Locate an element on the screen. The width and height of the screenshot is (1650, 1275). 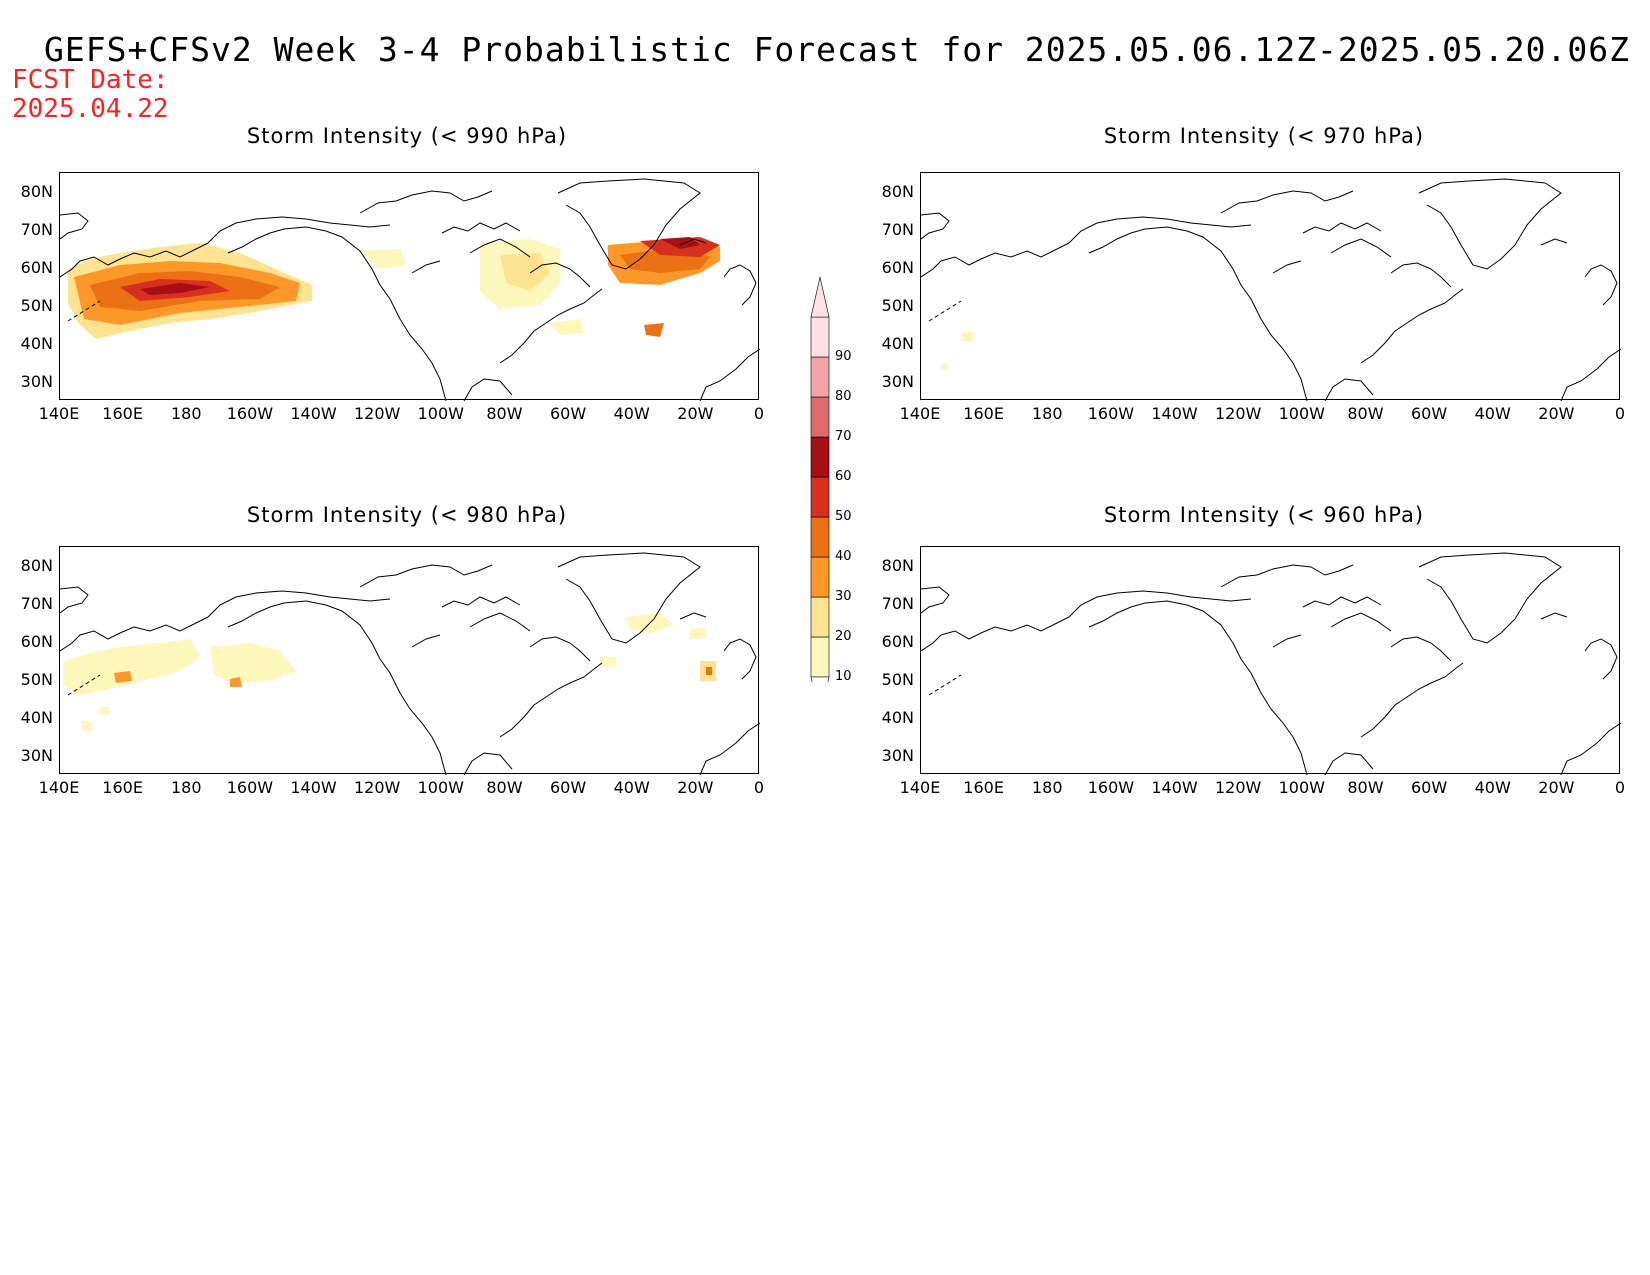
panel-title-980: Storm Intensity (< 980 hPa) is located at coordinates (407, 515).